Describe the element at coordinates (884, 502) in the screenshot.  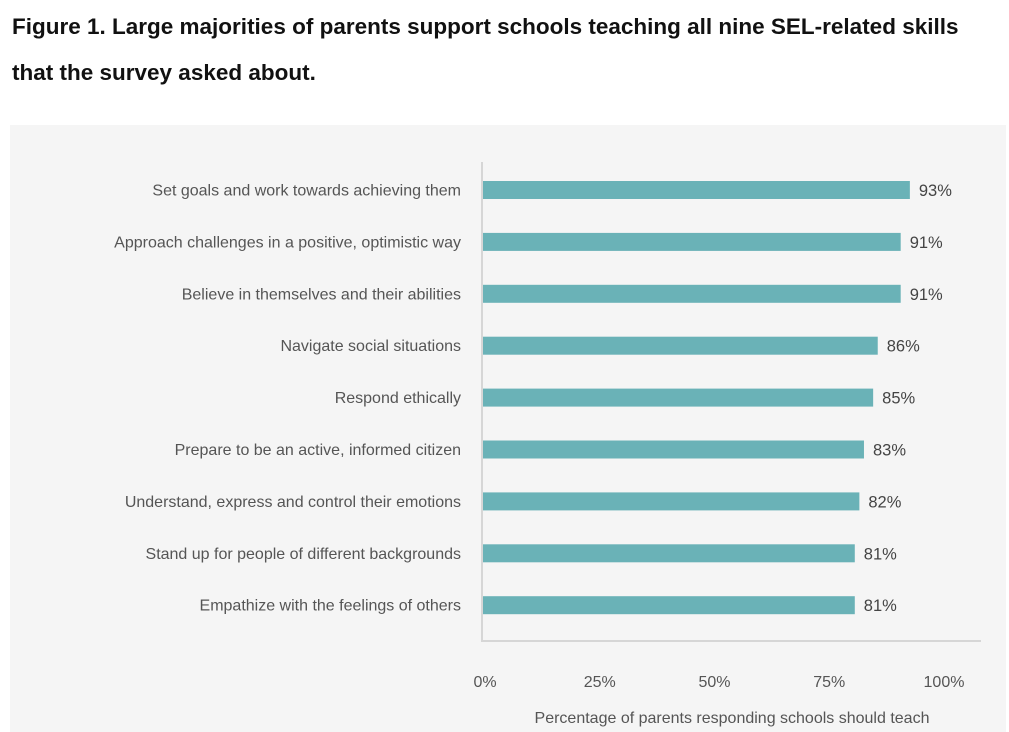
I see `value-label: 82%` at that location.